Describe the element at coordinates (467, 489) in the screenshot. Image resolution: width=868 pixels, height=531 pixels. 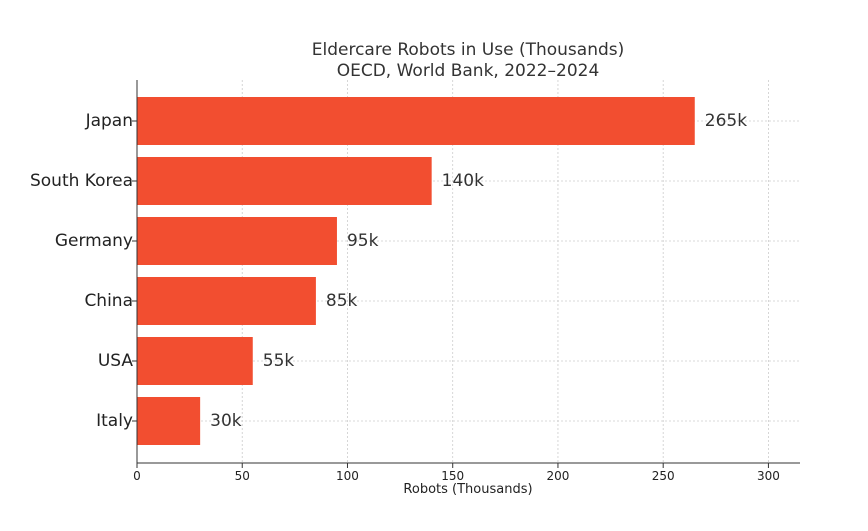
I see `x-axis-label: Robots (Thousands)` at that location.